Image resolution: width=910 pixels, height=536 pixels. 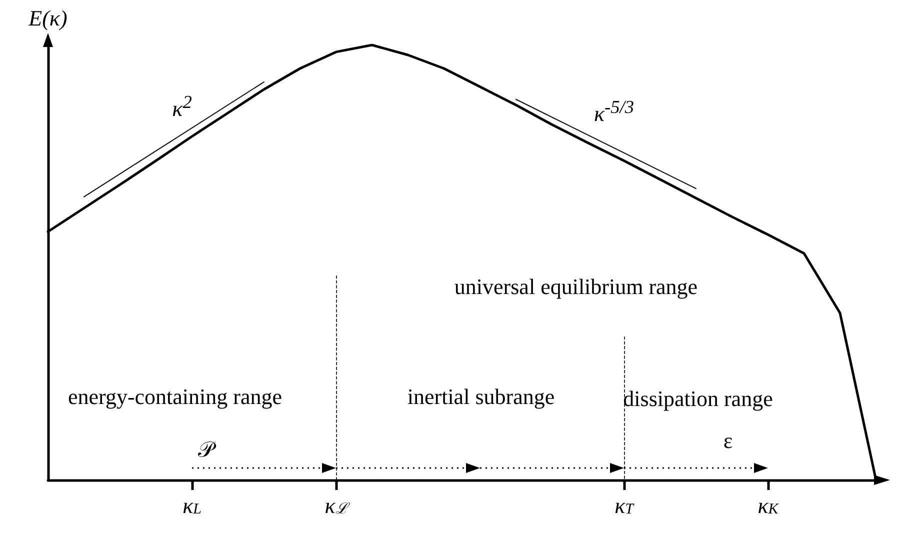 What do you see at coordinates (337, 505) in the screenshot?
I see `x-tick-label: κℒ` at bounding box center [337, 505].